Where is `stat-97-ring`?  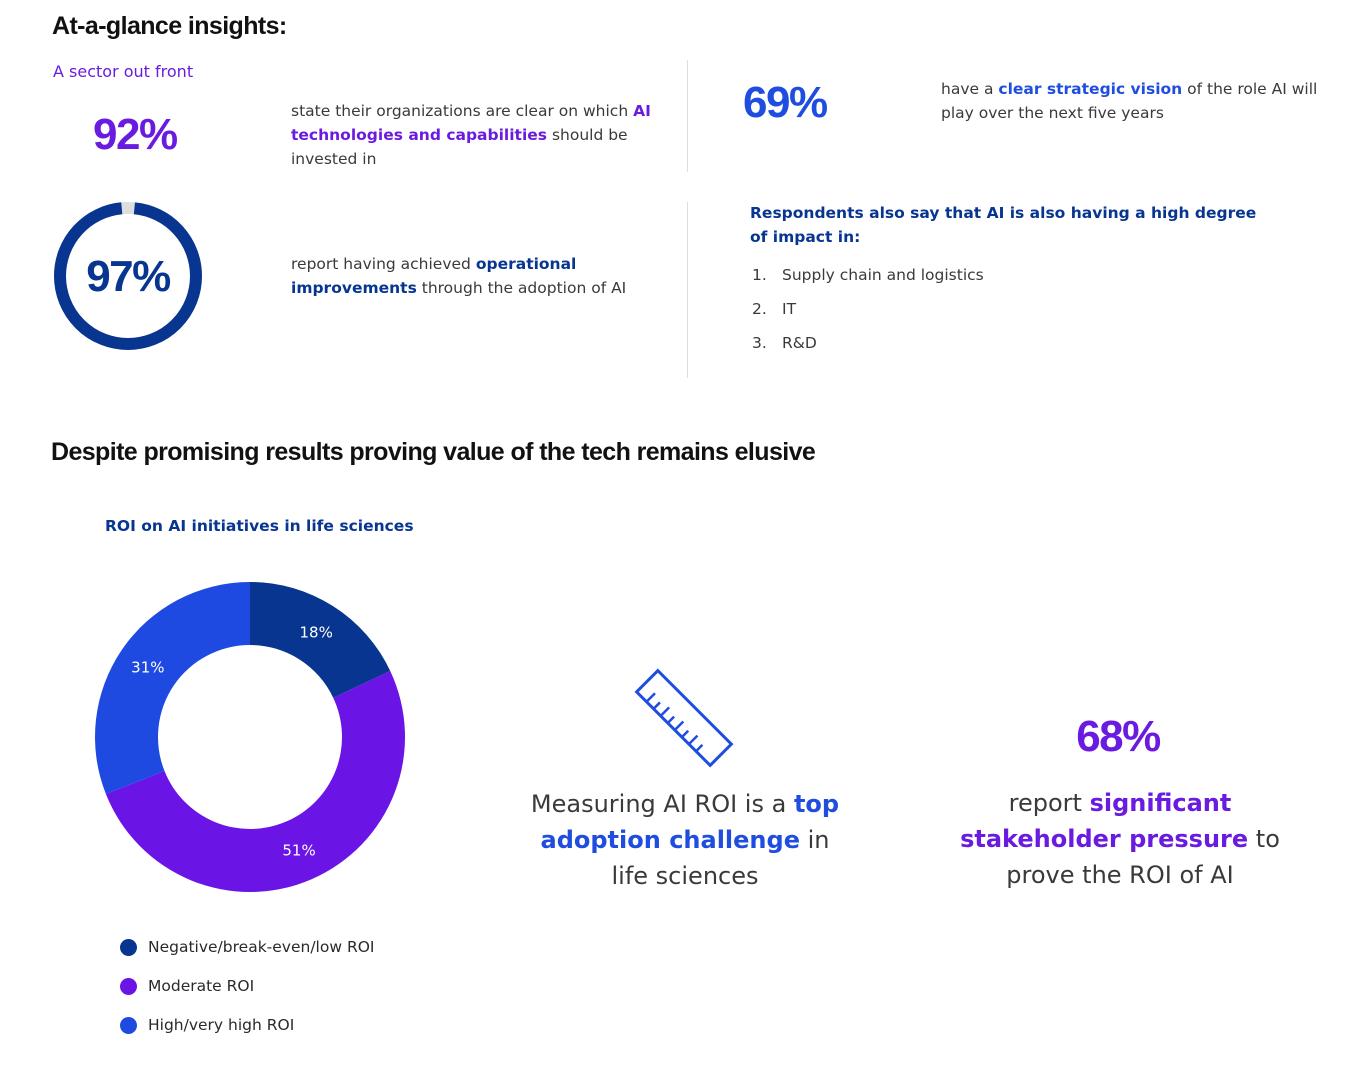
stat-97-ring is located at coordinates (128, 276).